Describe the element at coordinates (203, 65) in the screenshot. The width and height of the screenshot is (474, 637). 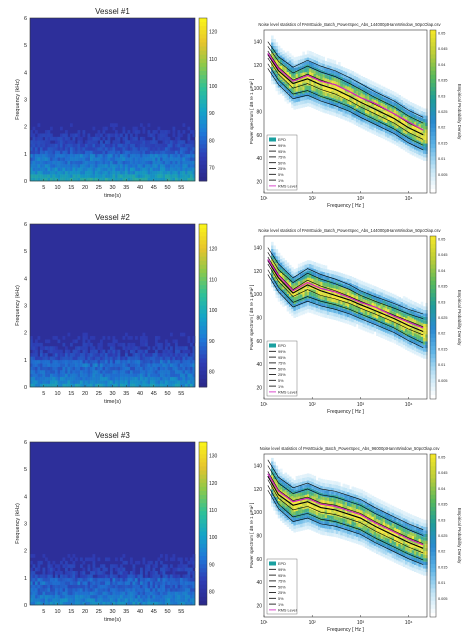
I see `chart0-colorbar-step` at that location.